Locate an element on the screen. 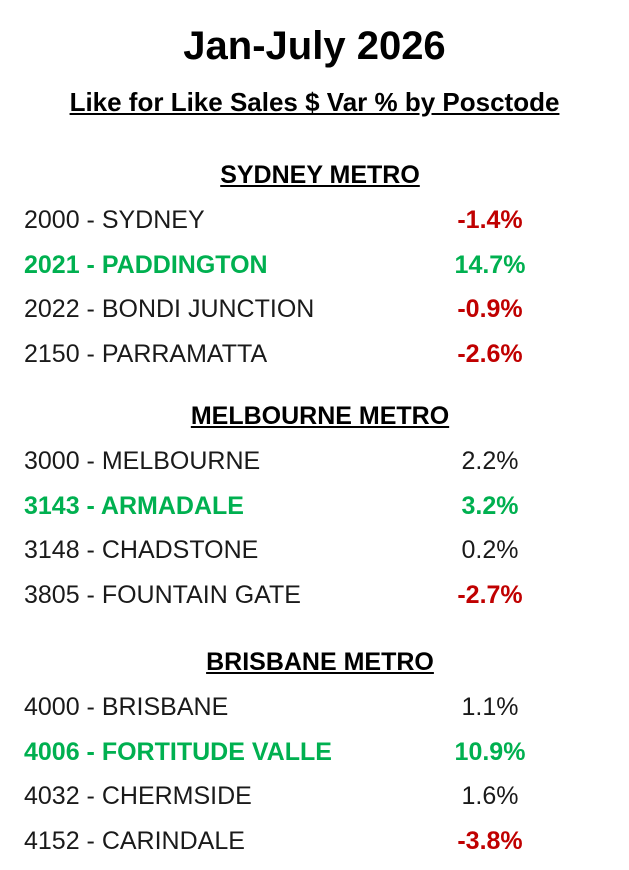 This screenshot has height=870, width=629. subtitle: Like for Like Sales $ Var % by Posctode is located at coordinates (314, 102).